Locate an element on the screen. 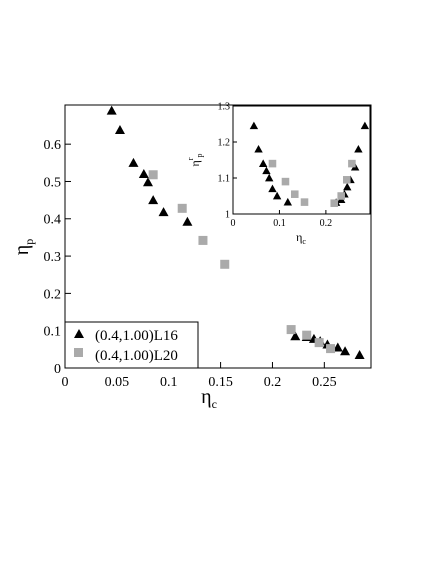 Image resolution: width=436 pixels, height=564 pixels. main-x-tick-label: 0 is located at coordinates (65, 382).